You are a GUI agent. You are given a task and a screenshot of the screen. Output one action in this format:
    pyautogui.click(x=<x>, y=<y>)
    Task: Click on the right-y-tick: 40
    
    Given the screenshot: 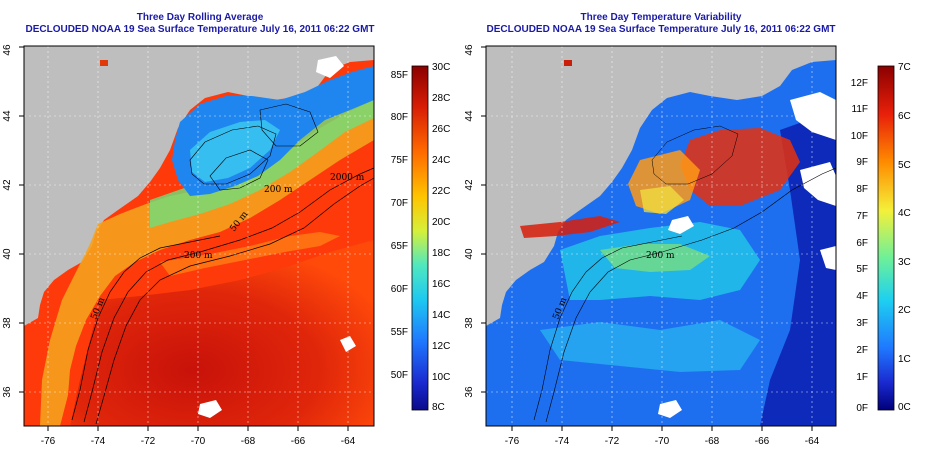 What is the action you would take?
    pyautogui.click(x=469, y=254)
    